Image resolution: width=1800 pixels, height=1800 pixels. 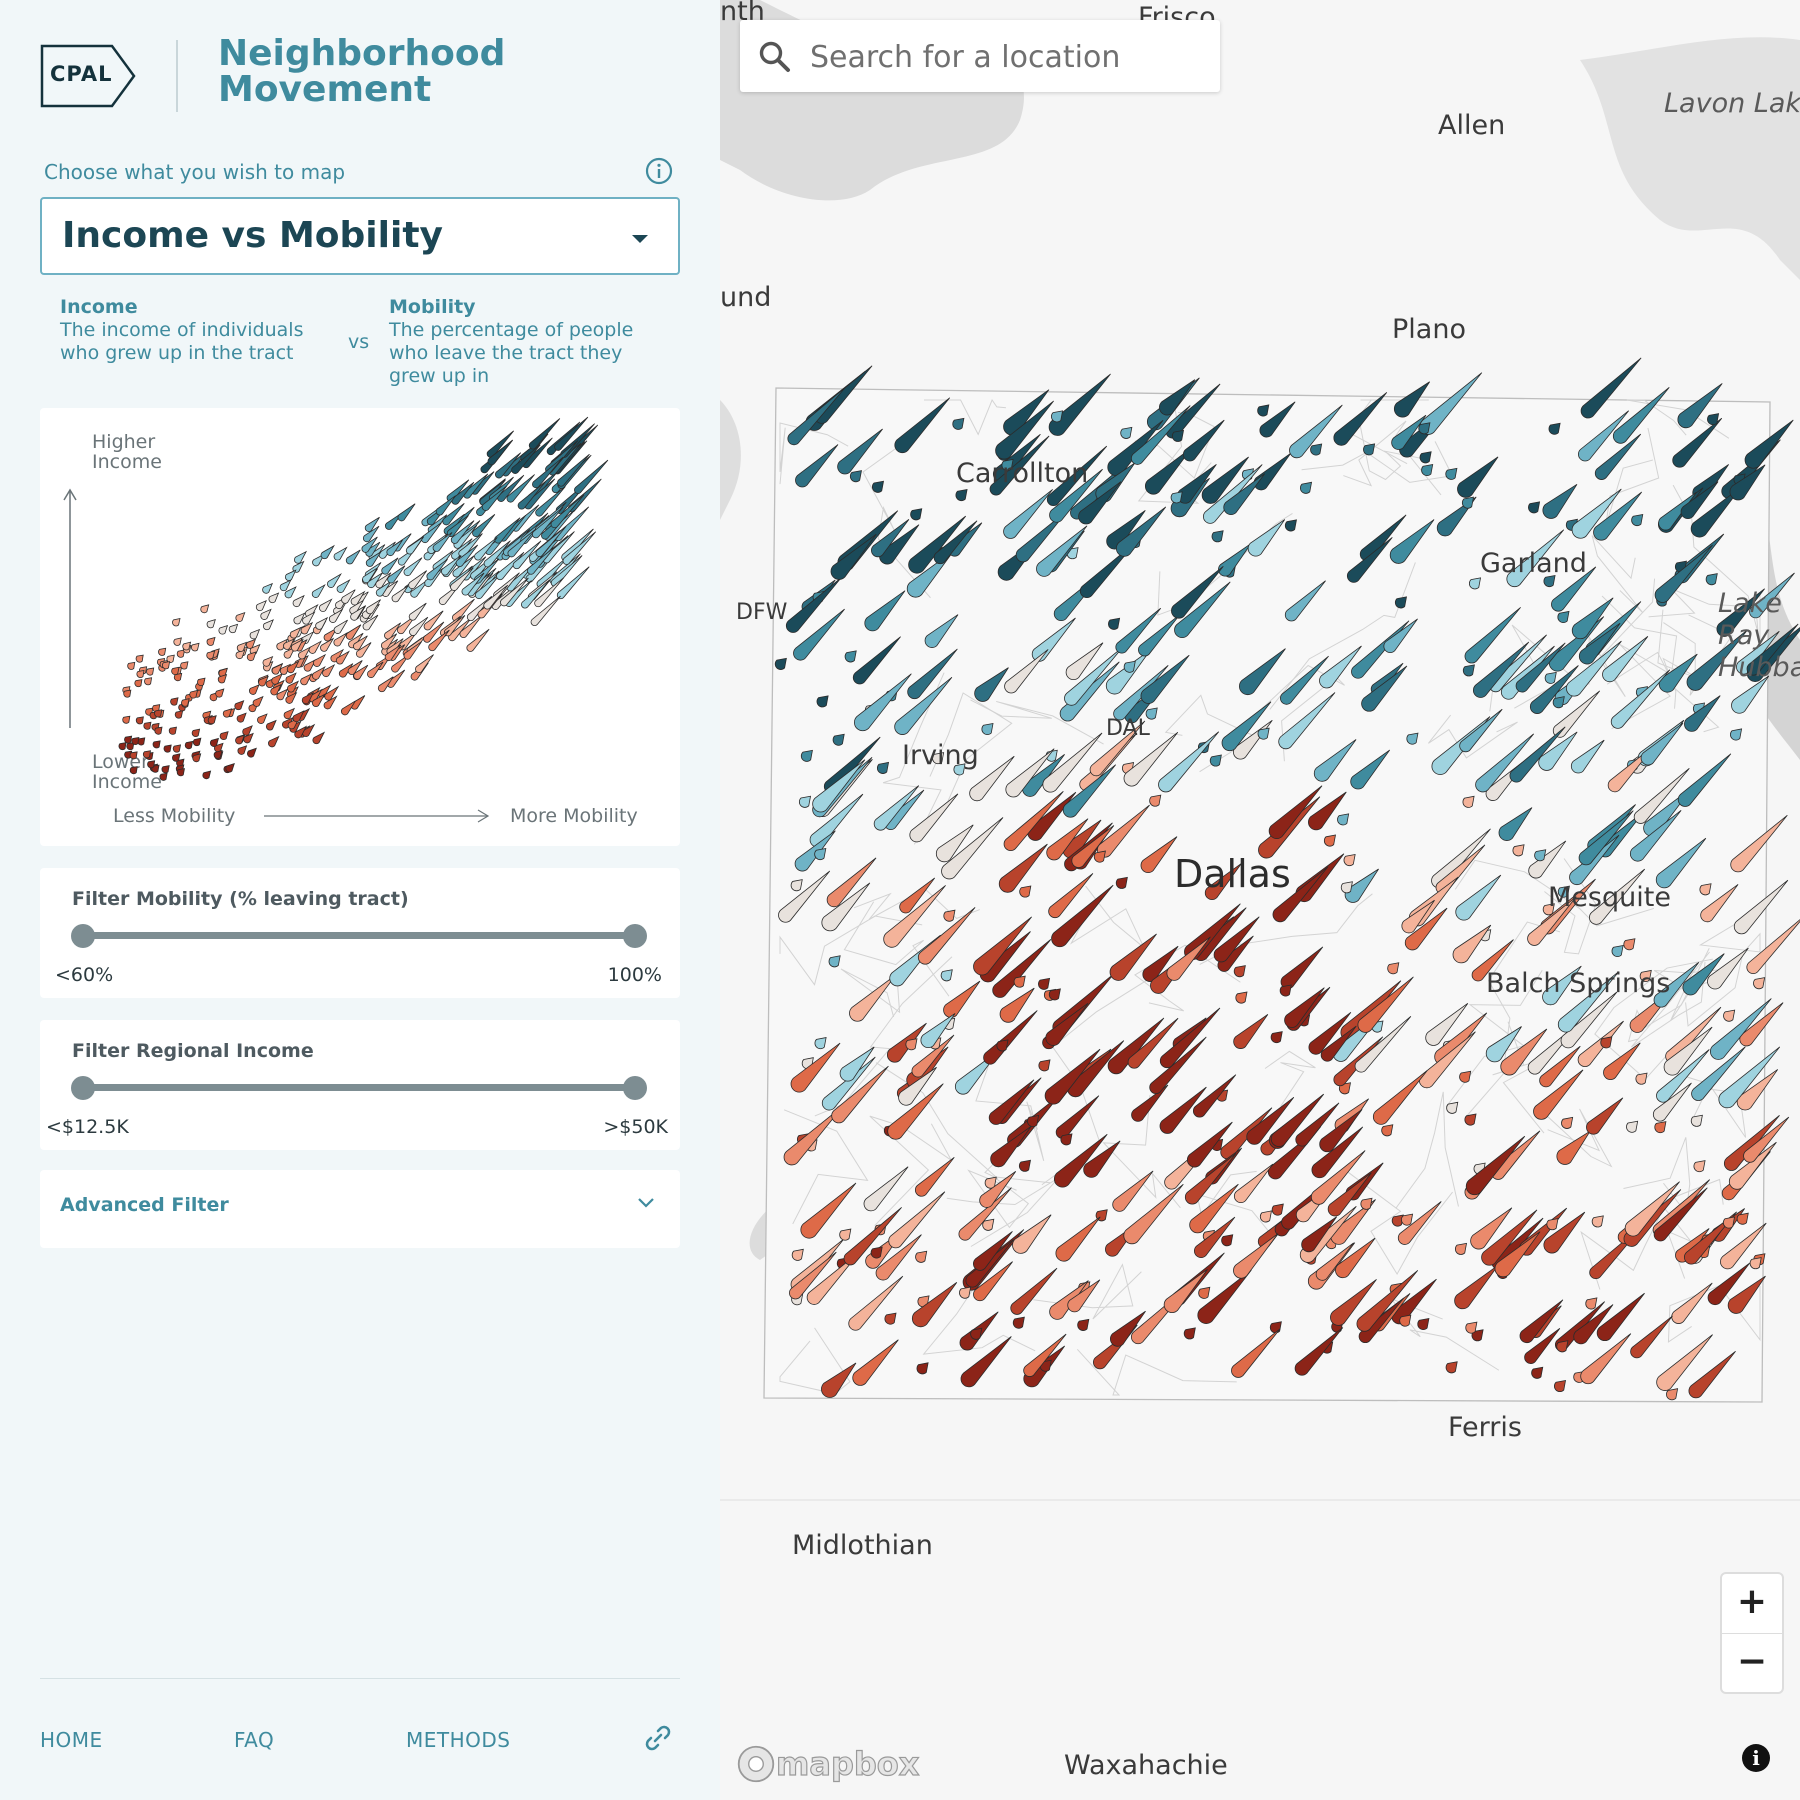 I want to click on attribution-button: i, so click(x=1756, y=1758).